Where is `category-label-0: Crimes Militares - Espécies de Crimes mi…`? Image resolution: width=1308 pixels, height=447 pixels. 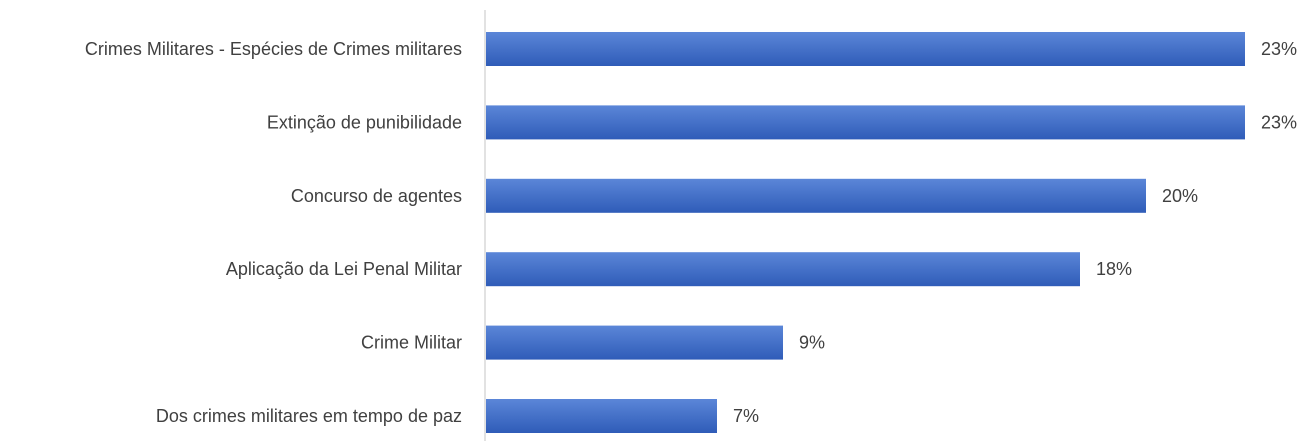 category-label-0: Crimes Militares - Espécies de Crimes mi… is located at coordinates (273, 49).